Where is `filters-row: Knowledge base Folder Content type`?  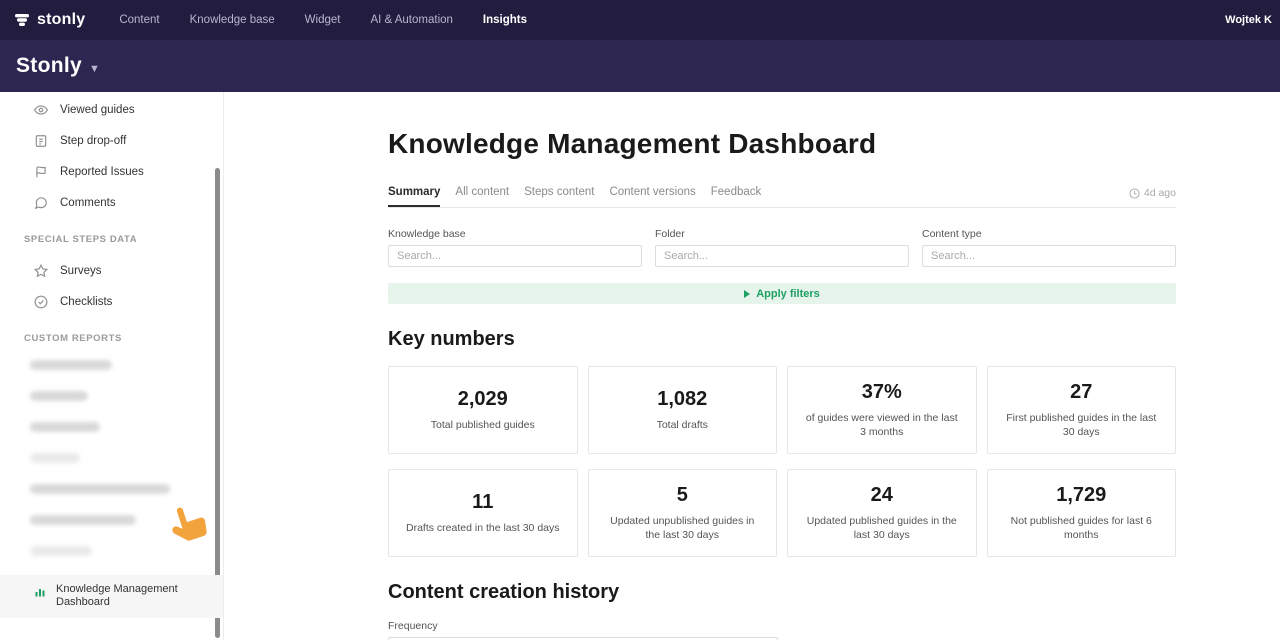 filters-row: Knowledge base Folder Content type is located at coordinates (782, 247).